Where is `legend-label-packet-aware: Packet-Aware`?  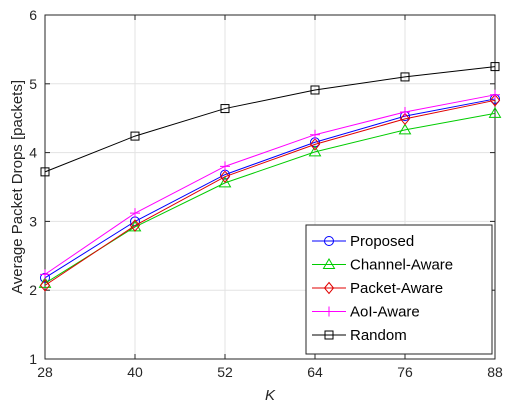
legend-label-packet-aware: Packet-Aware is located at coordinates (396, 288).